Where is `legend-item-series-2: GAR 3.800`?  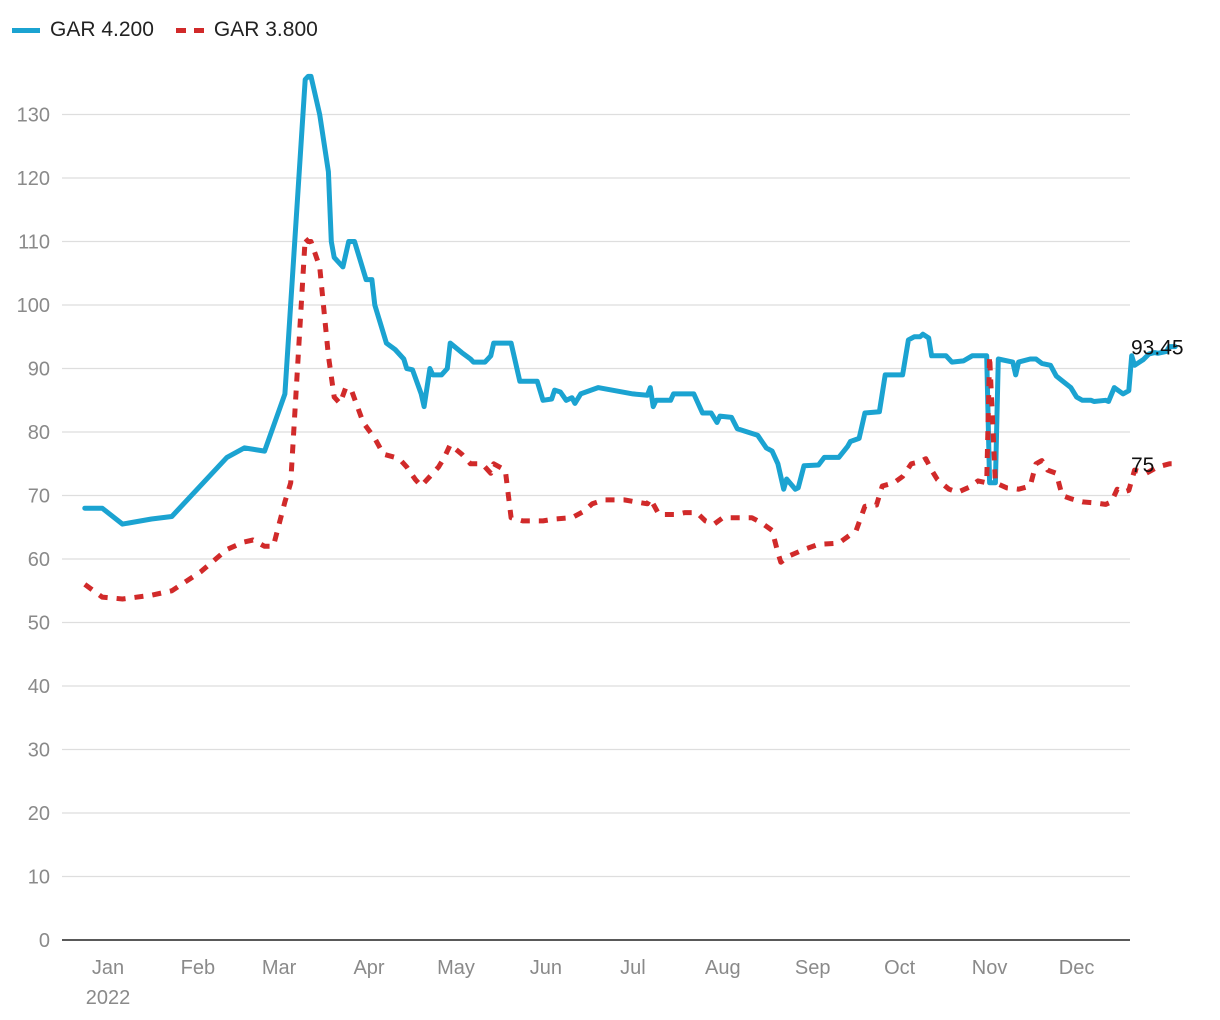
legend-item-series-2: GAR 3.800 is located at coordinates (246, 30).